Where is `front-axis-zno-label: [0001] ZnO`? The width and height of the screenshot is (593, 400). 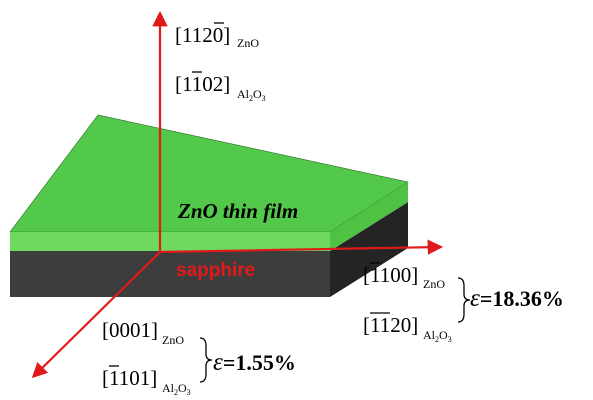 front-axis-zno-label: [0001] ZnO is located at coordinates (143, 332).